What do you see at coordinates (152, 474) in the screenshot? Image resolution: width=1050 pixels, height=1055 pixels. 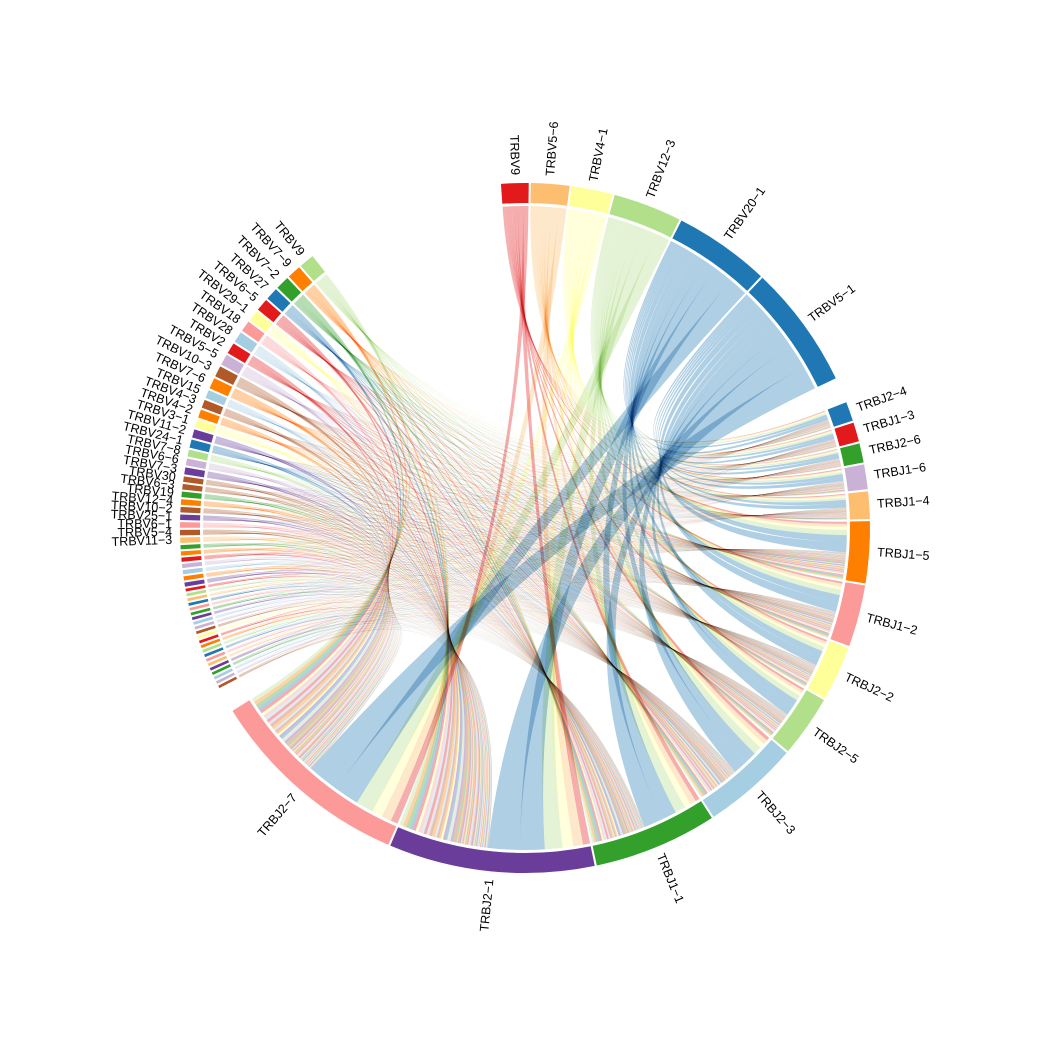 I see `sector-label: TRBV30` at bounding box center [152, 474].